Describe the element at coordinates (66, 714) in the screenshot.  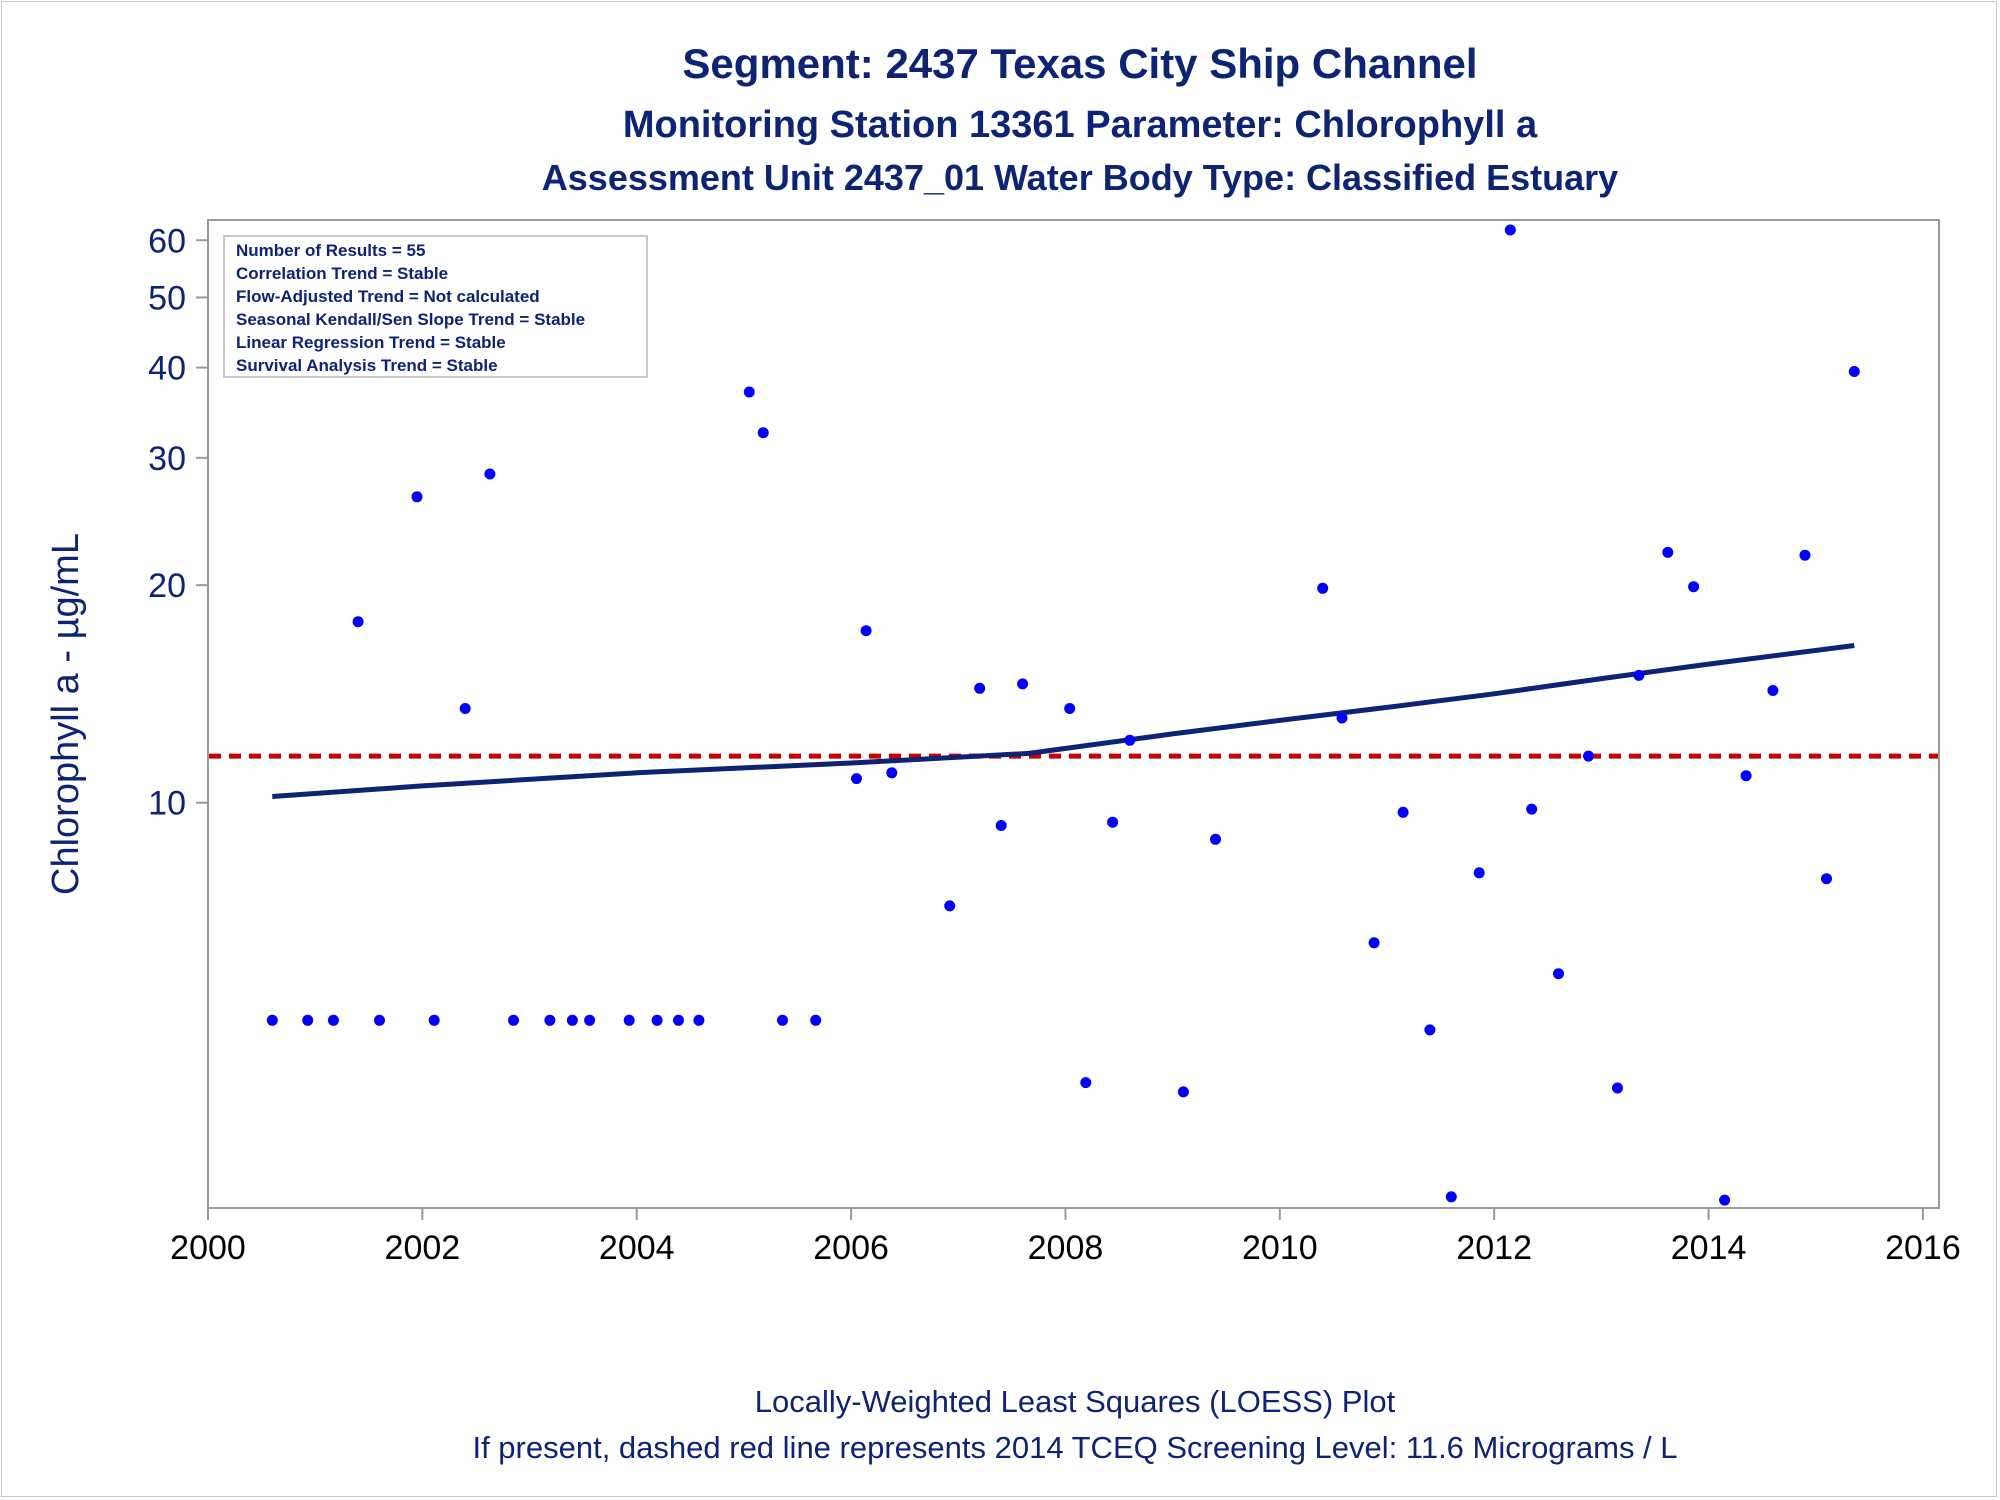
I see `y-axis-label: Chlorophyll a - µg/mL` at that location.